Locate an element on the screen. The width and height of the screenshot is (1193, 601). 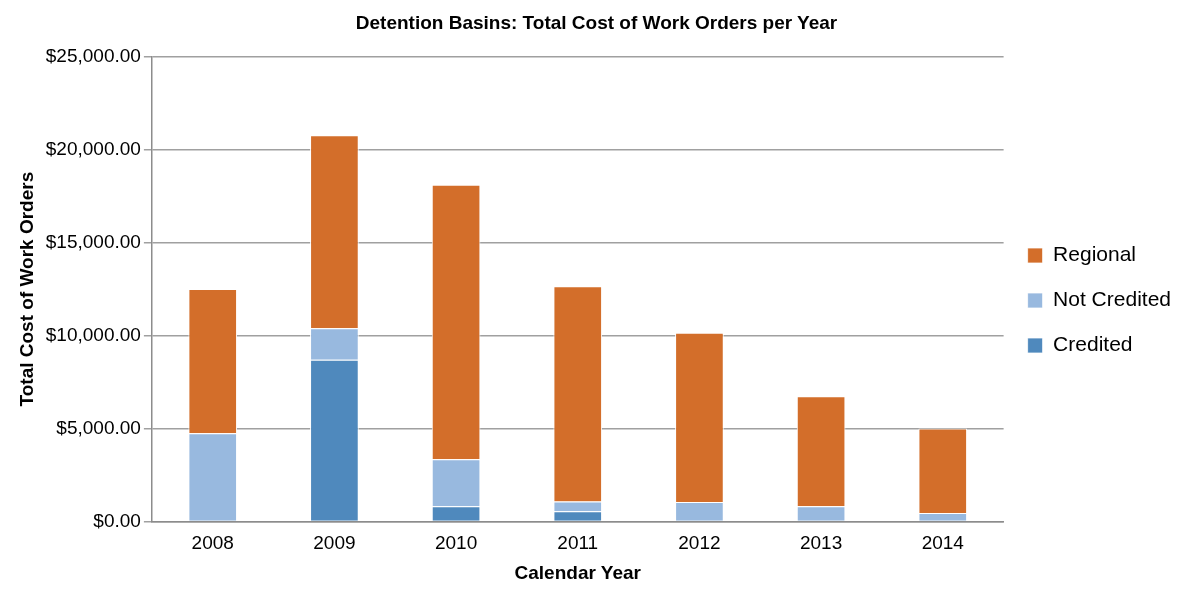
y-tick-label: $5,000.00 is located at coordinates (98, 427).